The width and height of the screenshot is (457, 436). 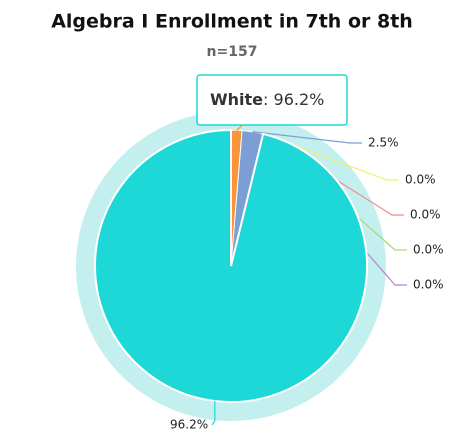 I want to click on tooltip-box, so click(x=272, y=100).